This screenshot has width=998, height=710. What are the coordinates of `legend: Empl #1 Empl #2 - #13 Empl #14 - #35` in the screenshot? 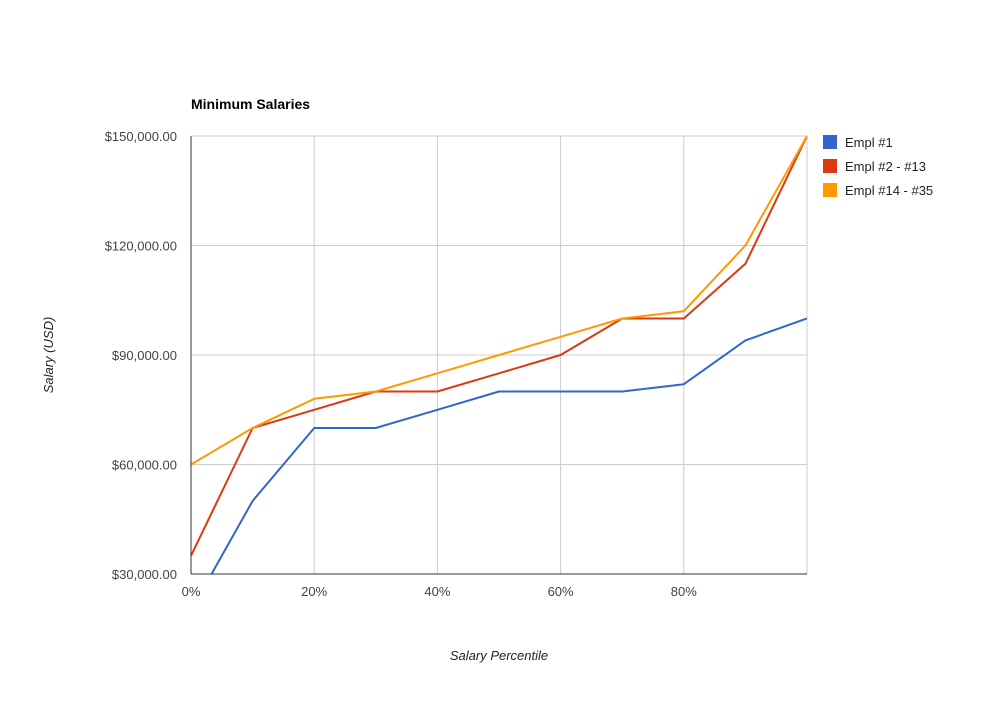 It's located at (878, 166).